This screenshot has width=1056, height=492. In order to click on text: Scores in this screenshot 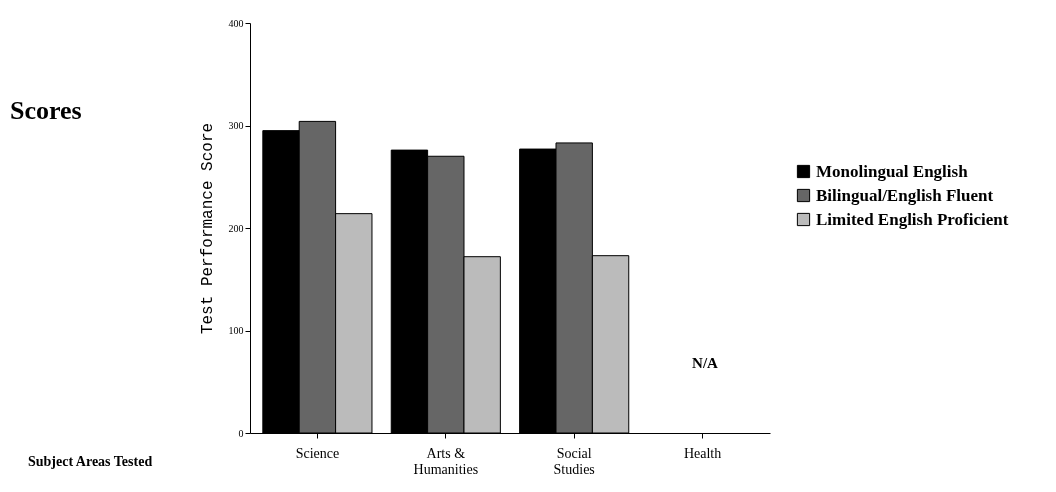, I will do `click(46, 110)`.